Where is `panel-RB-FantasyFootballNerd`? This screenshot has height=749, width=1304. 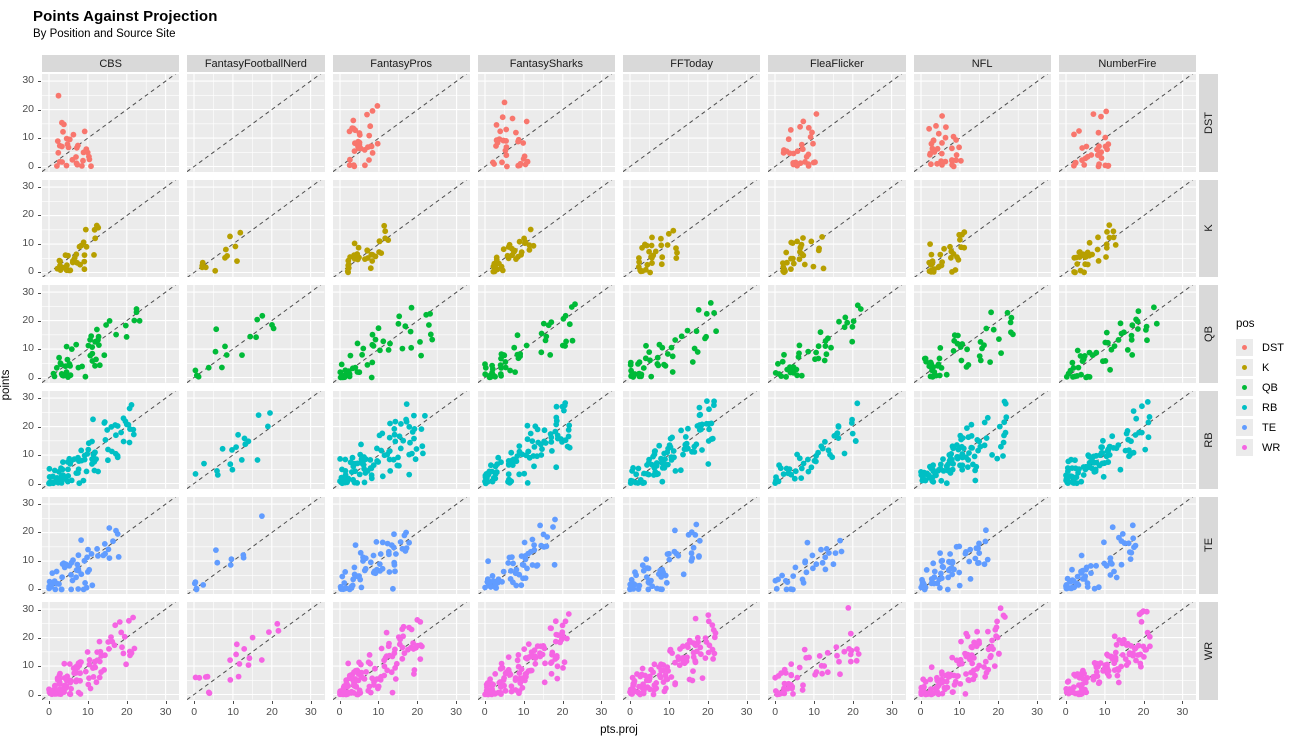
panel-RB-FantasyFootballNerd is located at coordinates (256, 440).